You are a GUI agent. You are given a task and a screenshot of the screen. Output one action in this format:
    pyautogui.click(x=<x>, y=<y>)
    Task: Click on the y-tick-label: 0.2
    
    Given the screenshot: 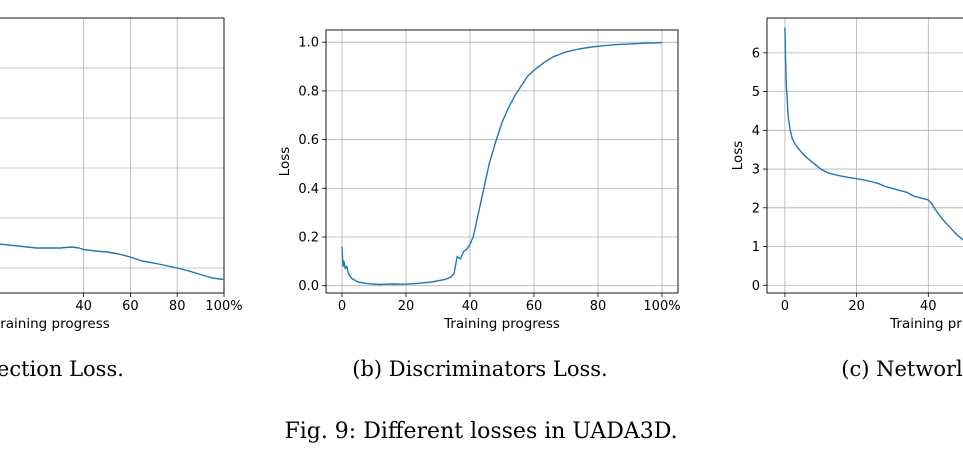 What is the action you would take?
    pyautogui.click(x=308, y=237)
    